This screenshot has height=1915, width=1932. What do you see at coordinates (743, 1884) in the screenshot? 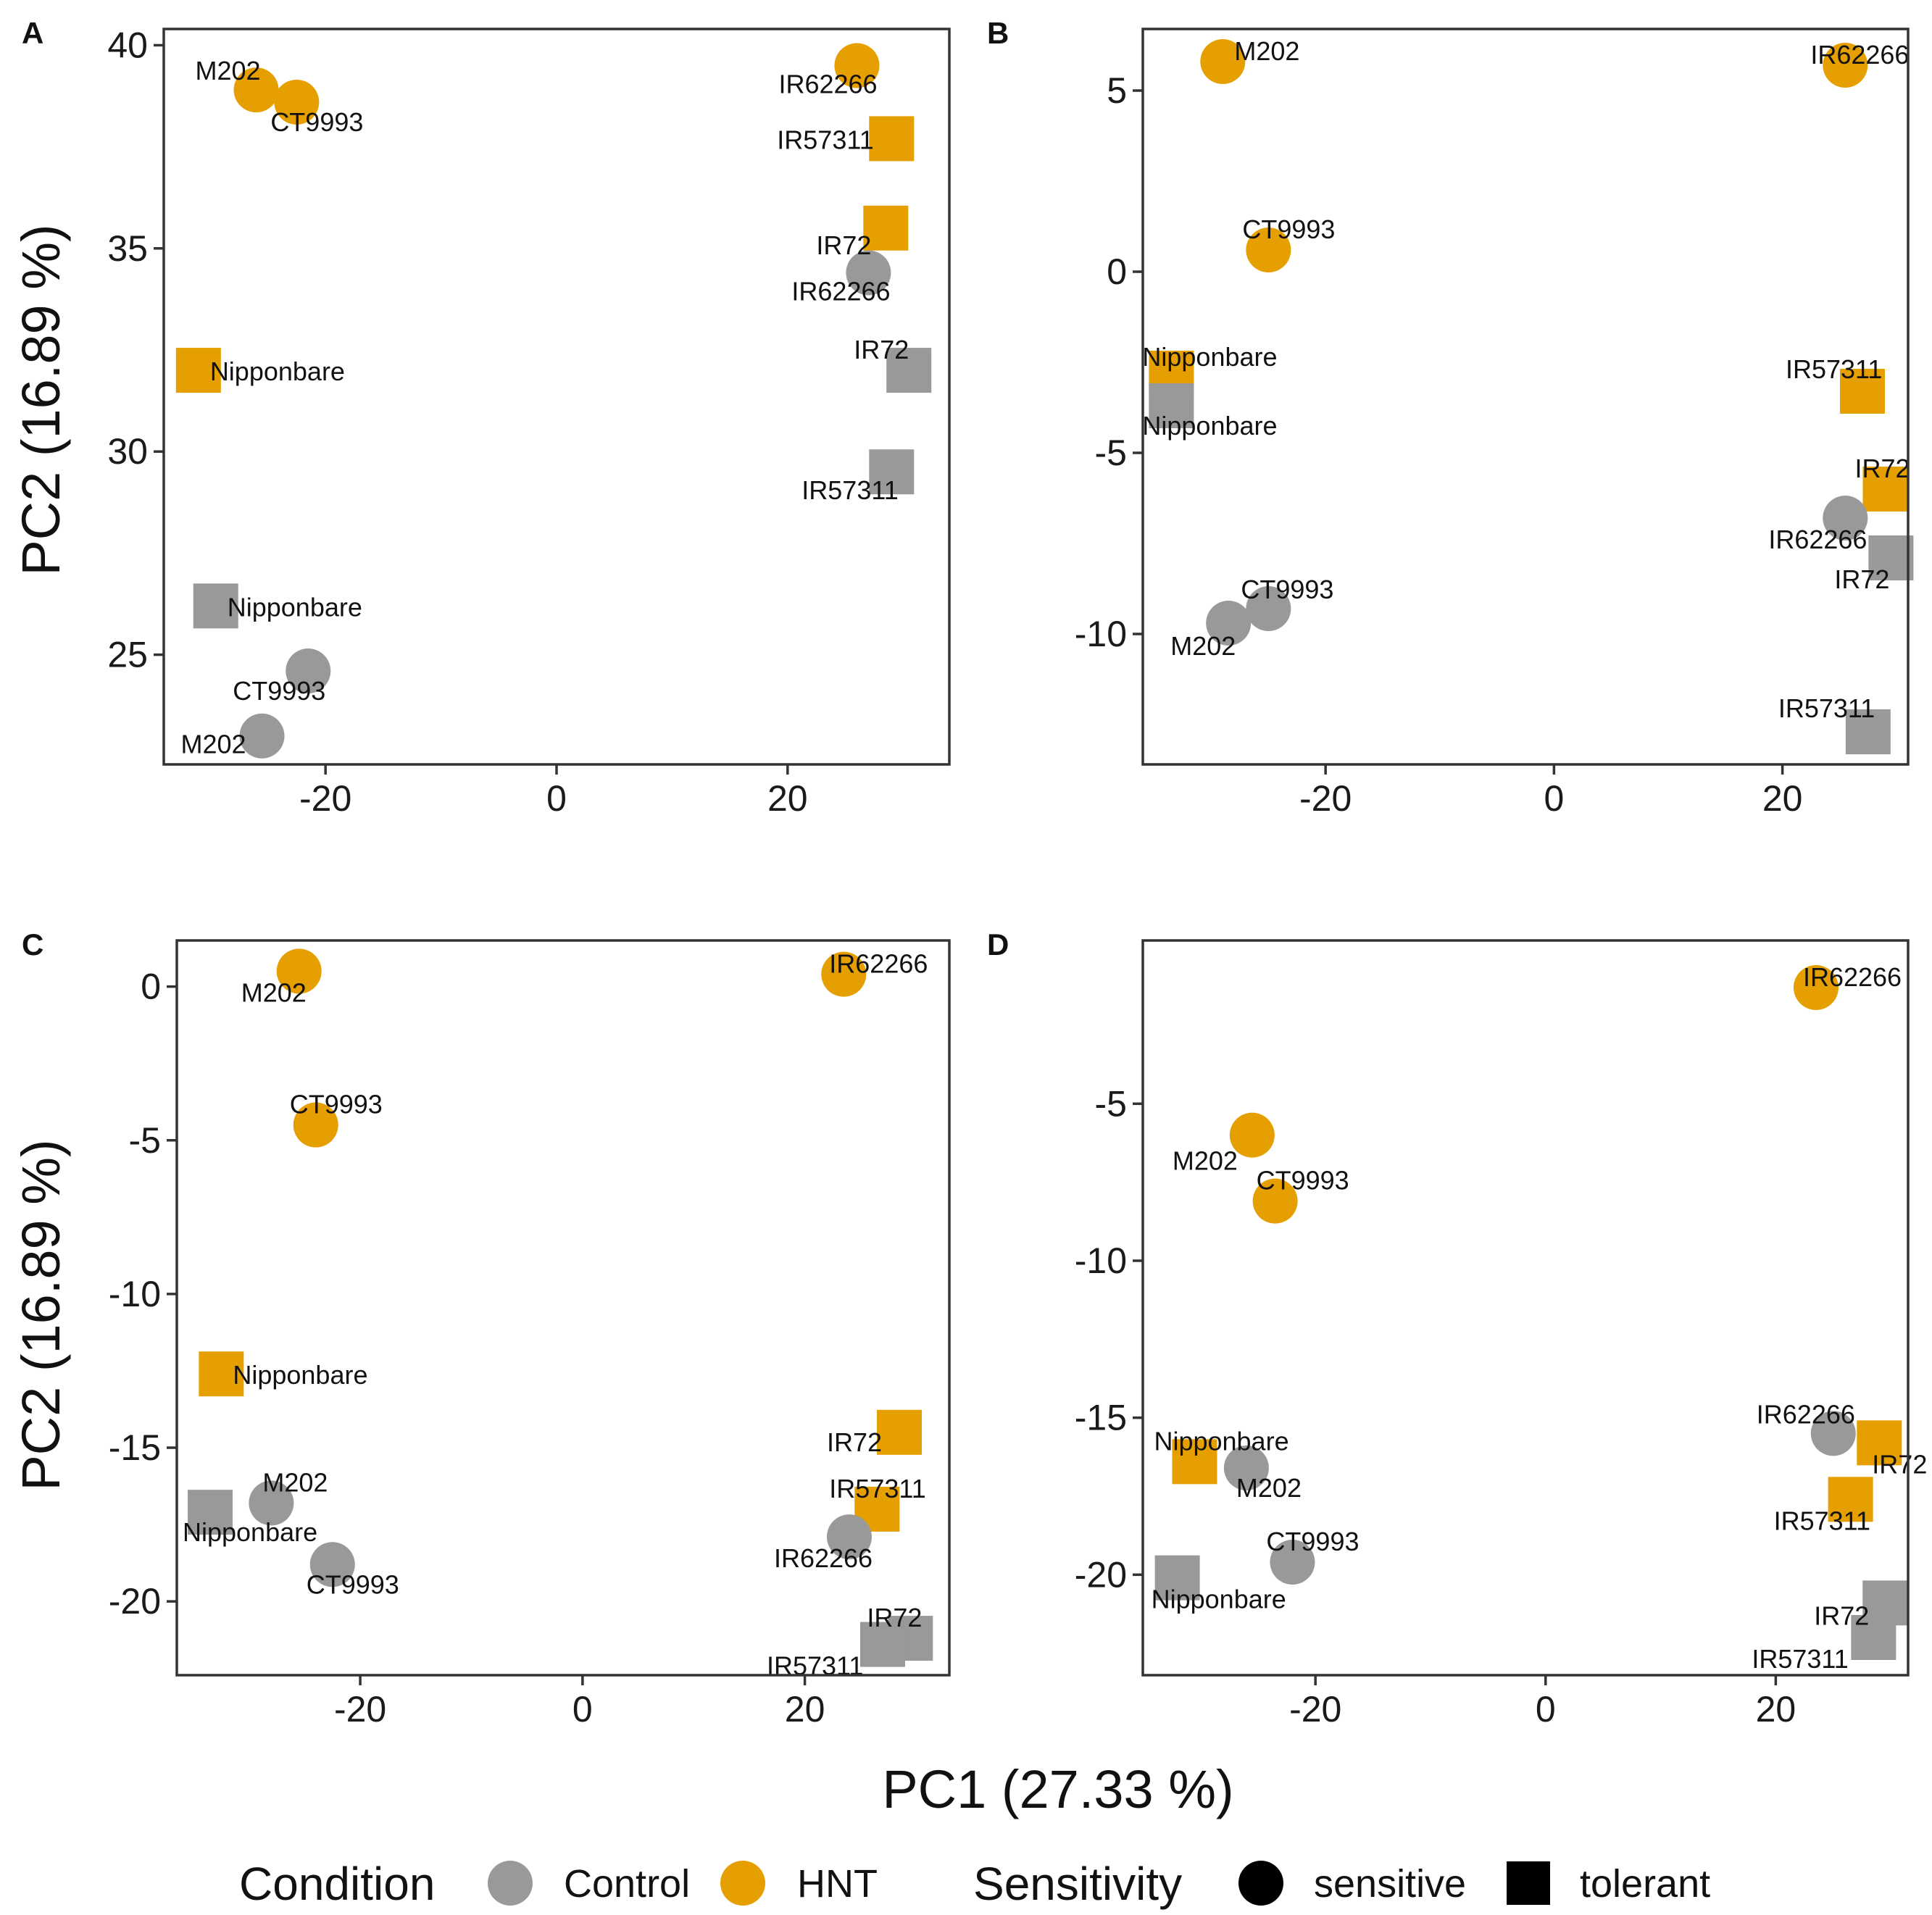
I see `legend-hnt-swatch` at bounding box center [743, 1884].